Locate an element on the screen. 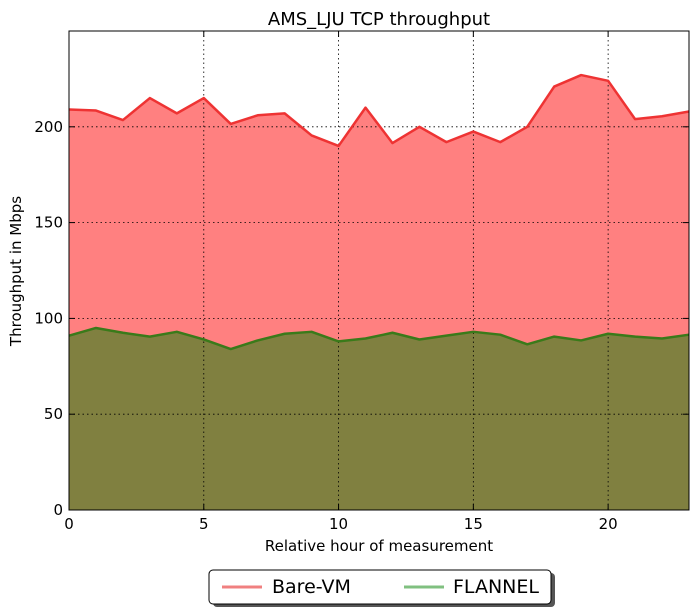 This screenshot has width=699, height=614. y-tick-label: 200 is located at coordinates (48, 127).